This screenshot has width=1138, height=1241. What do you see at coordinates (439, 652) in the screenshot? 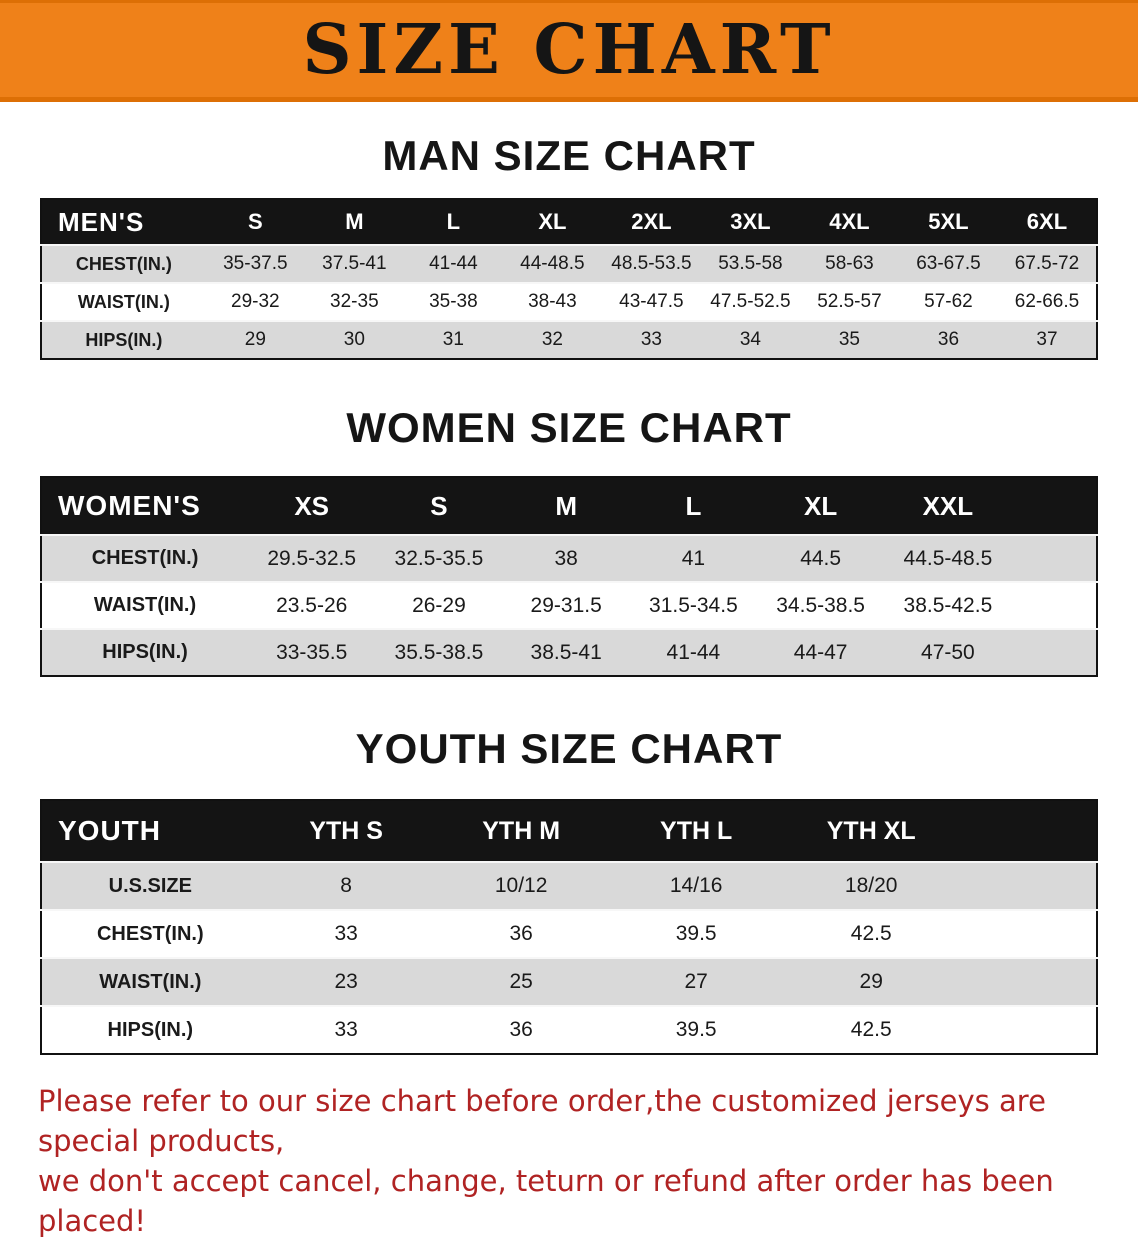
I see `size-value-cell: 35.5-38.5` at bounding box center [439, 652].